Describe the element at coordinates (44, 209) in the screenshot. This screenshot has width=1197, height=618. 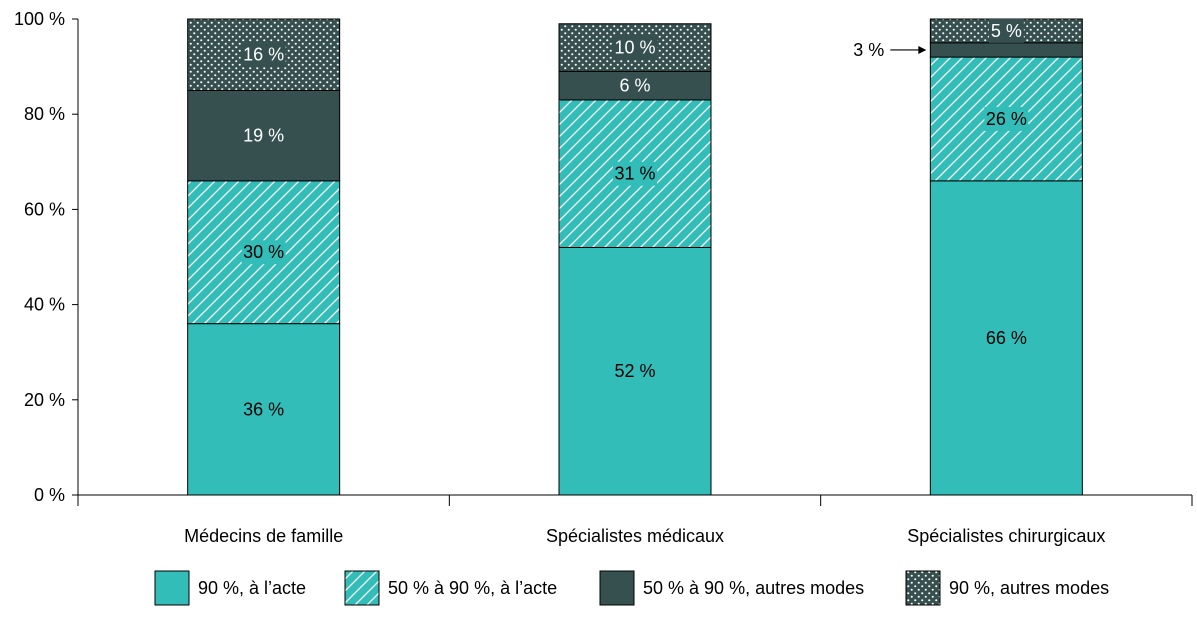
I see `y-tick-label: 60 %` at that location.